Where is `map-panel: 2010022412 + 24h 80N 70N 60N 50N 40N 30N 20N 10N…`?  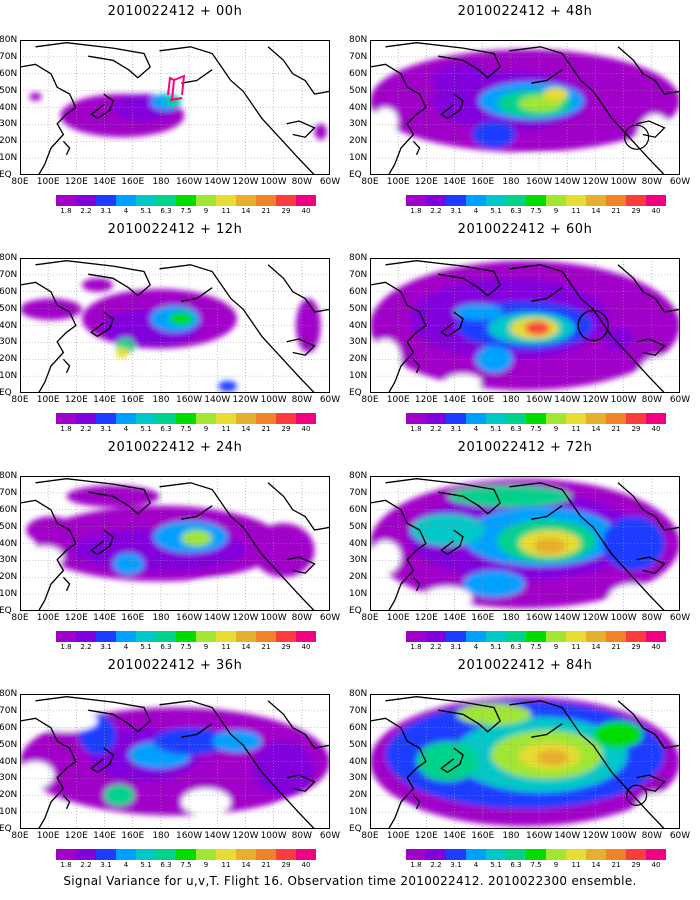 map-panel: 2010022412 + 24h 80N 70N 60N 50N 40N 30N 20N 10N… is located at coordinates (175, 545).